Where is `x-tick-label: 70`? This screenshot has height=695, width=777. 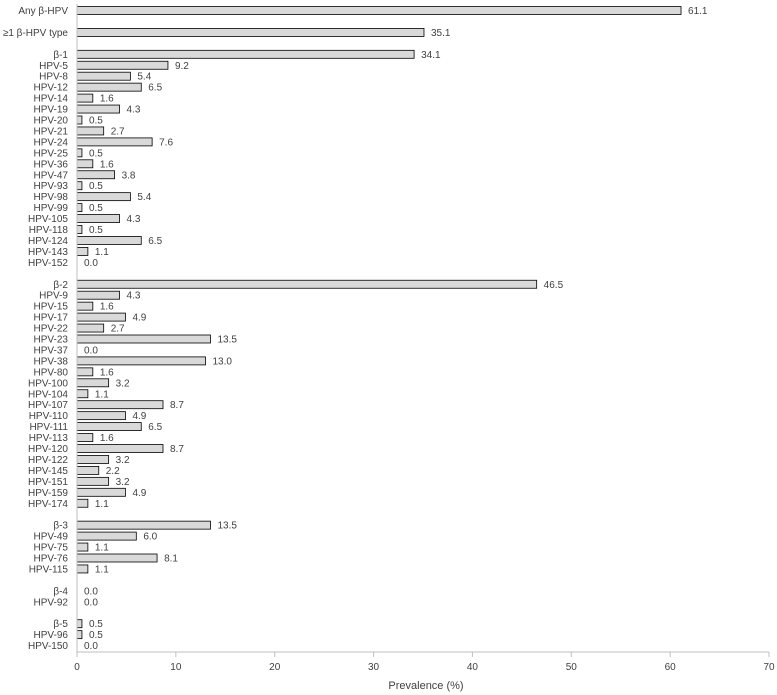
x-tick-label: 70 is located at coordinates (769, 667).